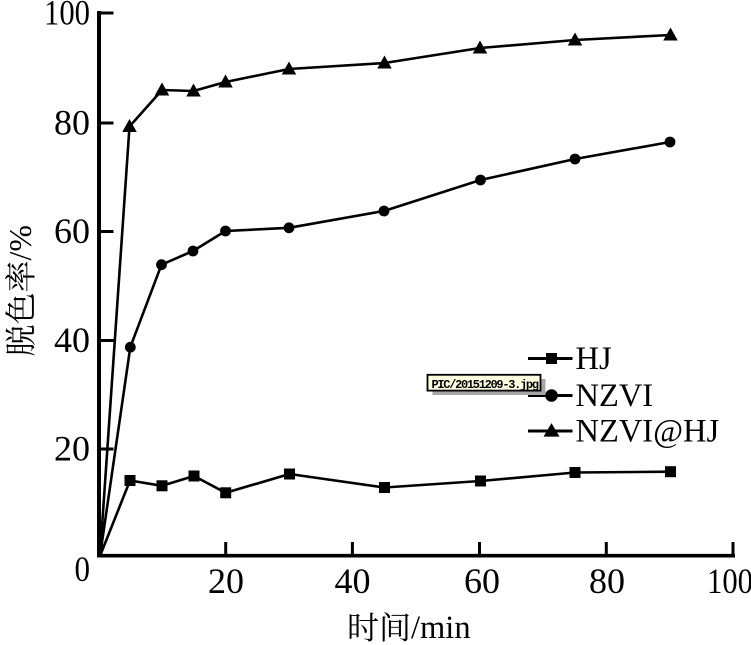 Image resolution: width=751 pixels, height=645 pixels. Describe the element at coordinates (441, 627) in the screenshot. I see `svg-text: /min` at that location.